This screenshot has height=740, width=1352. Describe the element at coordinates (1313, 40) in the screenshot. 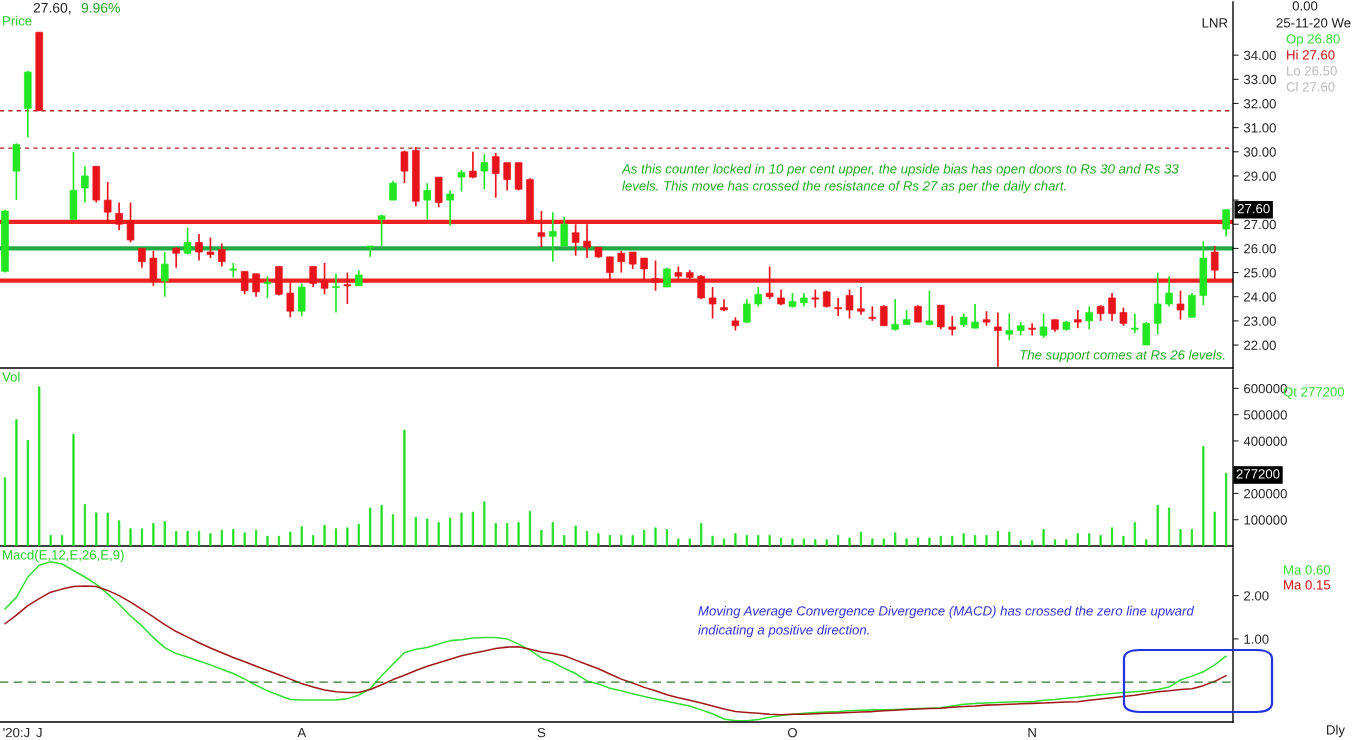

I see `text: Op 26.80` at that location.